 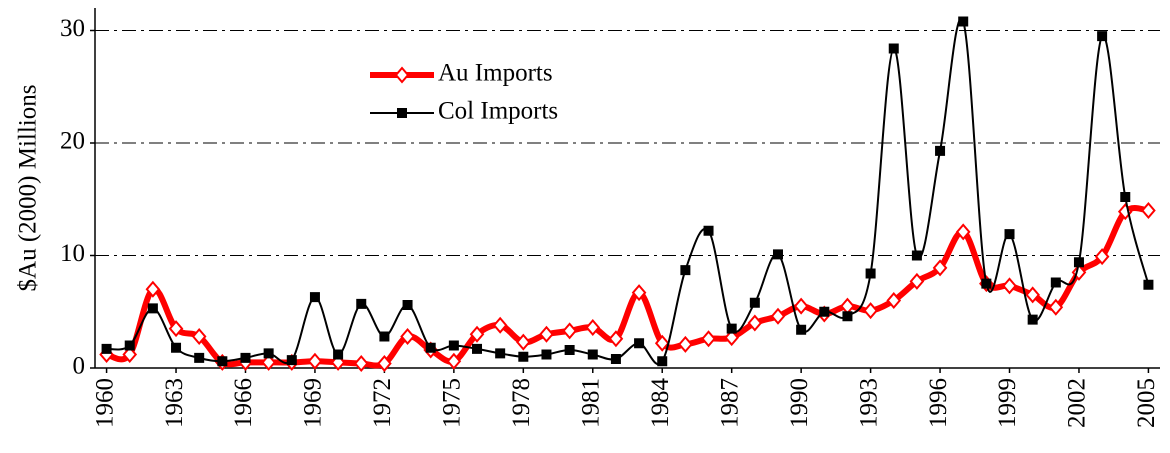 What do you see at coordinates (799, 403) in the screenshot?
I see `x-tick-label: 1990` at bounding box center [799, 403].